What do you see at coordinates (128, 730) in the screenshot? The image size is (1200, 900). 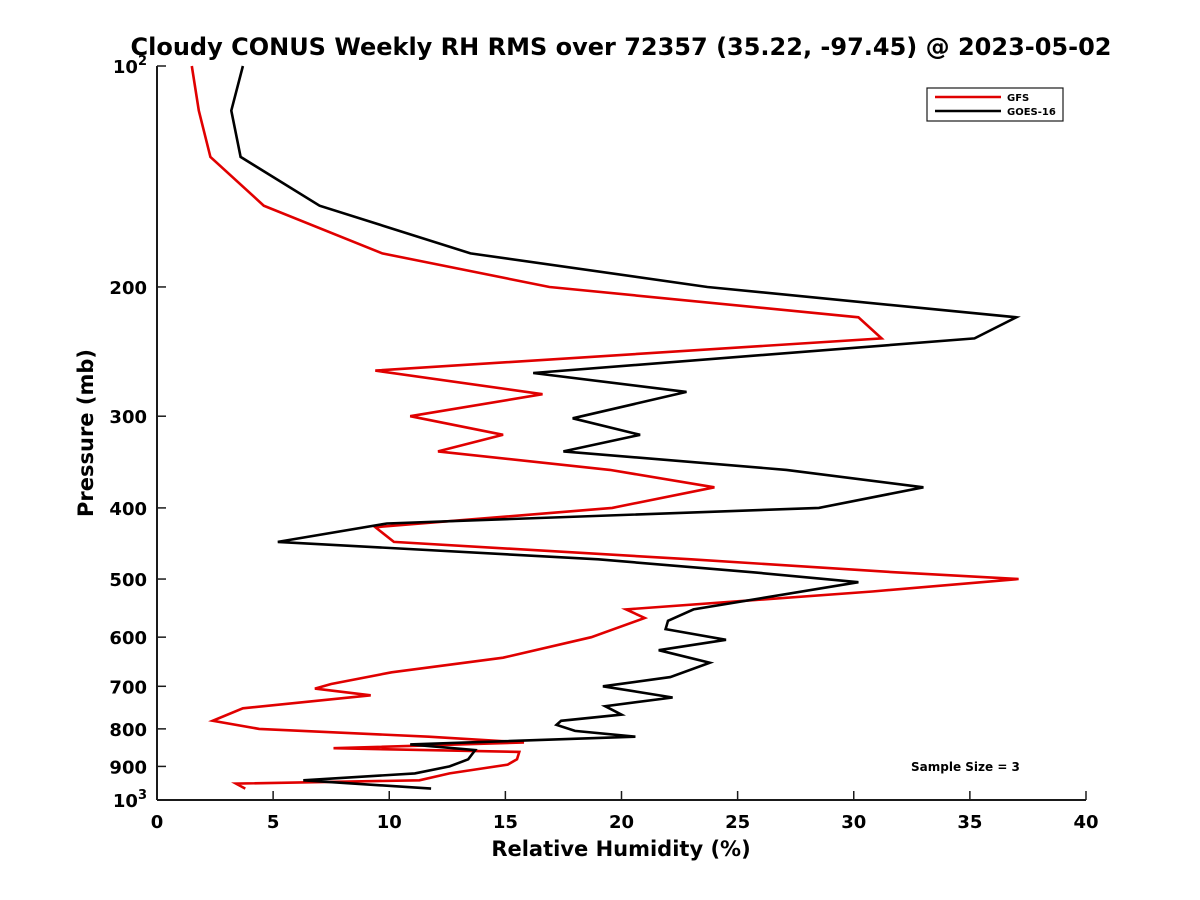 I see `y-tick-label-800: 800` at bounding box center [128, 730].